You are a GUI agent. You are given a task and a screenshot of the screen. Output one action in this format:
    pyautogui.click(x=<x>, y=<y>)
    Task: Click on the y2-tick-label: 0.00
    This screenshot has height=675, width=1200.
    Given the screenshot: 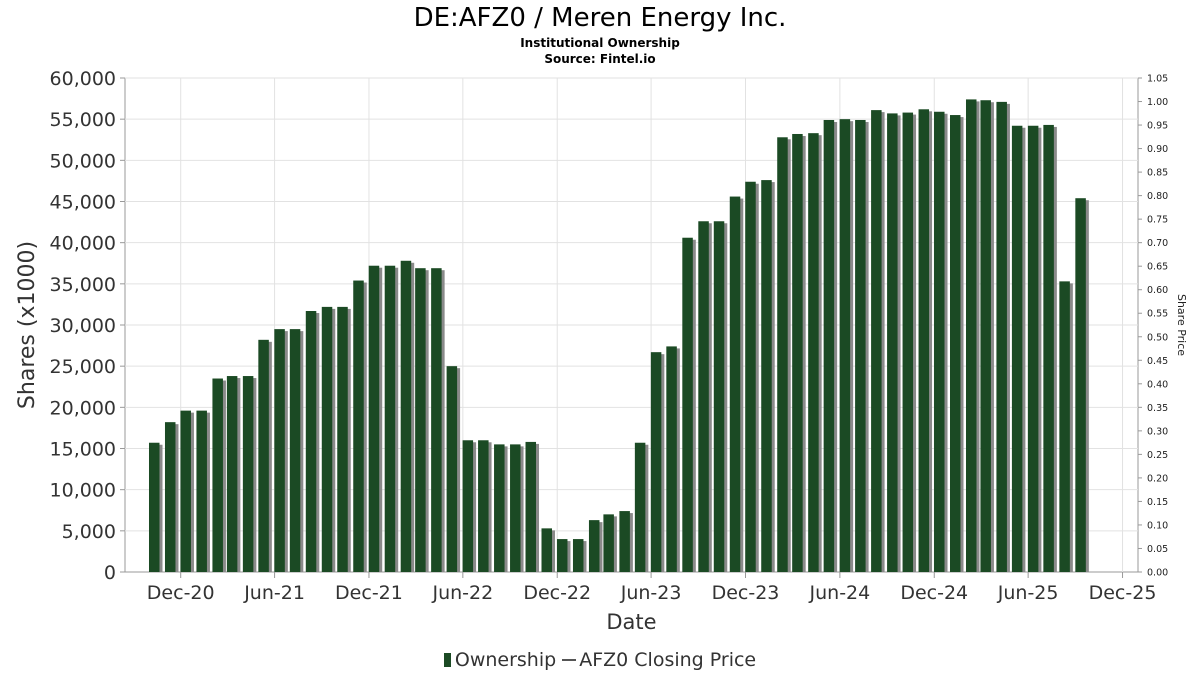 What is the action you would take?
    pyautogui.click(x=1157, y=573)
    